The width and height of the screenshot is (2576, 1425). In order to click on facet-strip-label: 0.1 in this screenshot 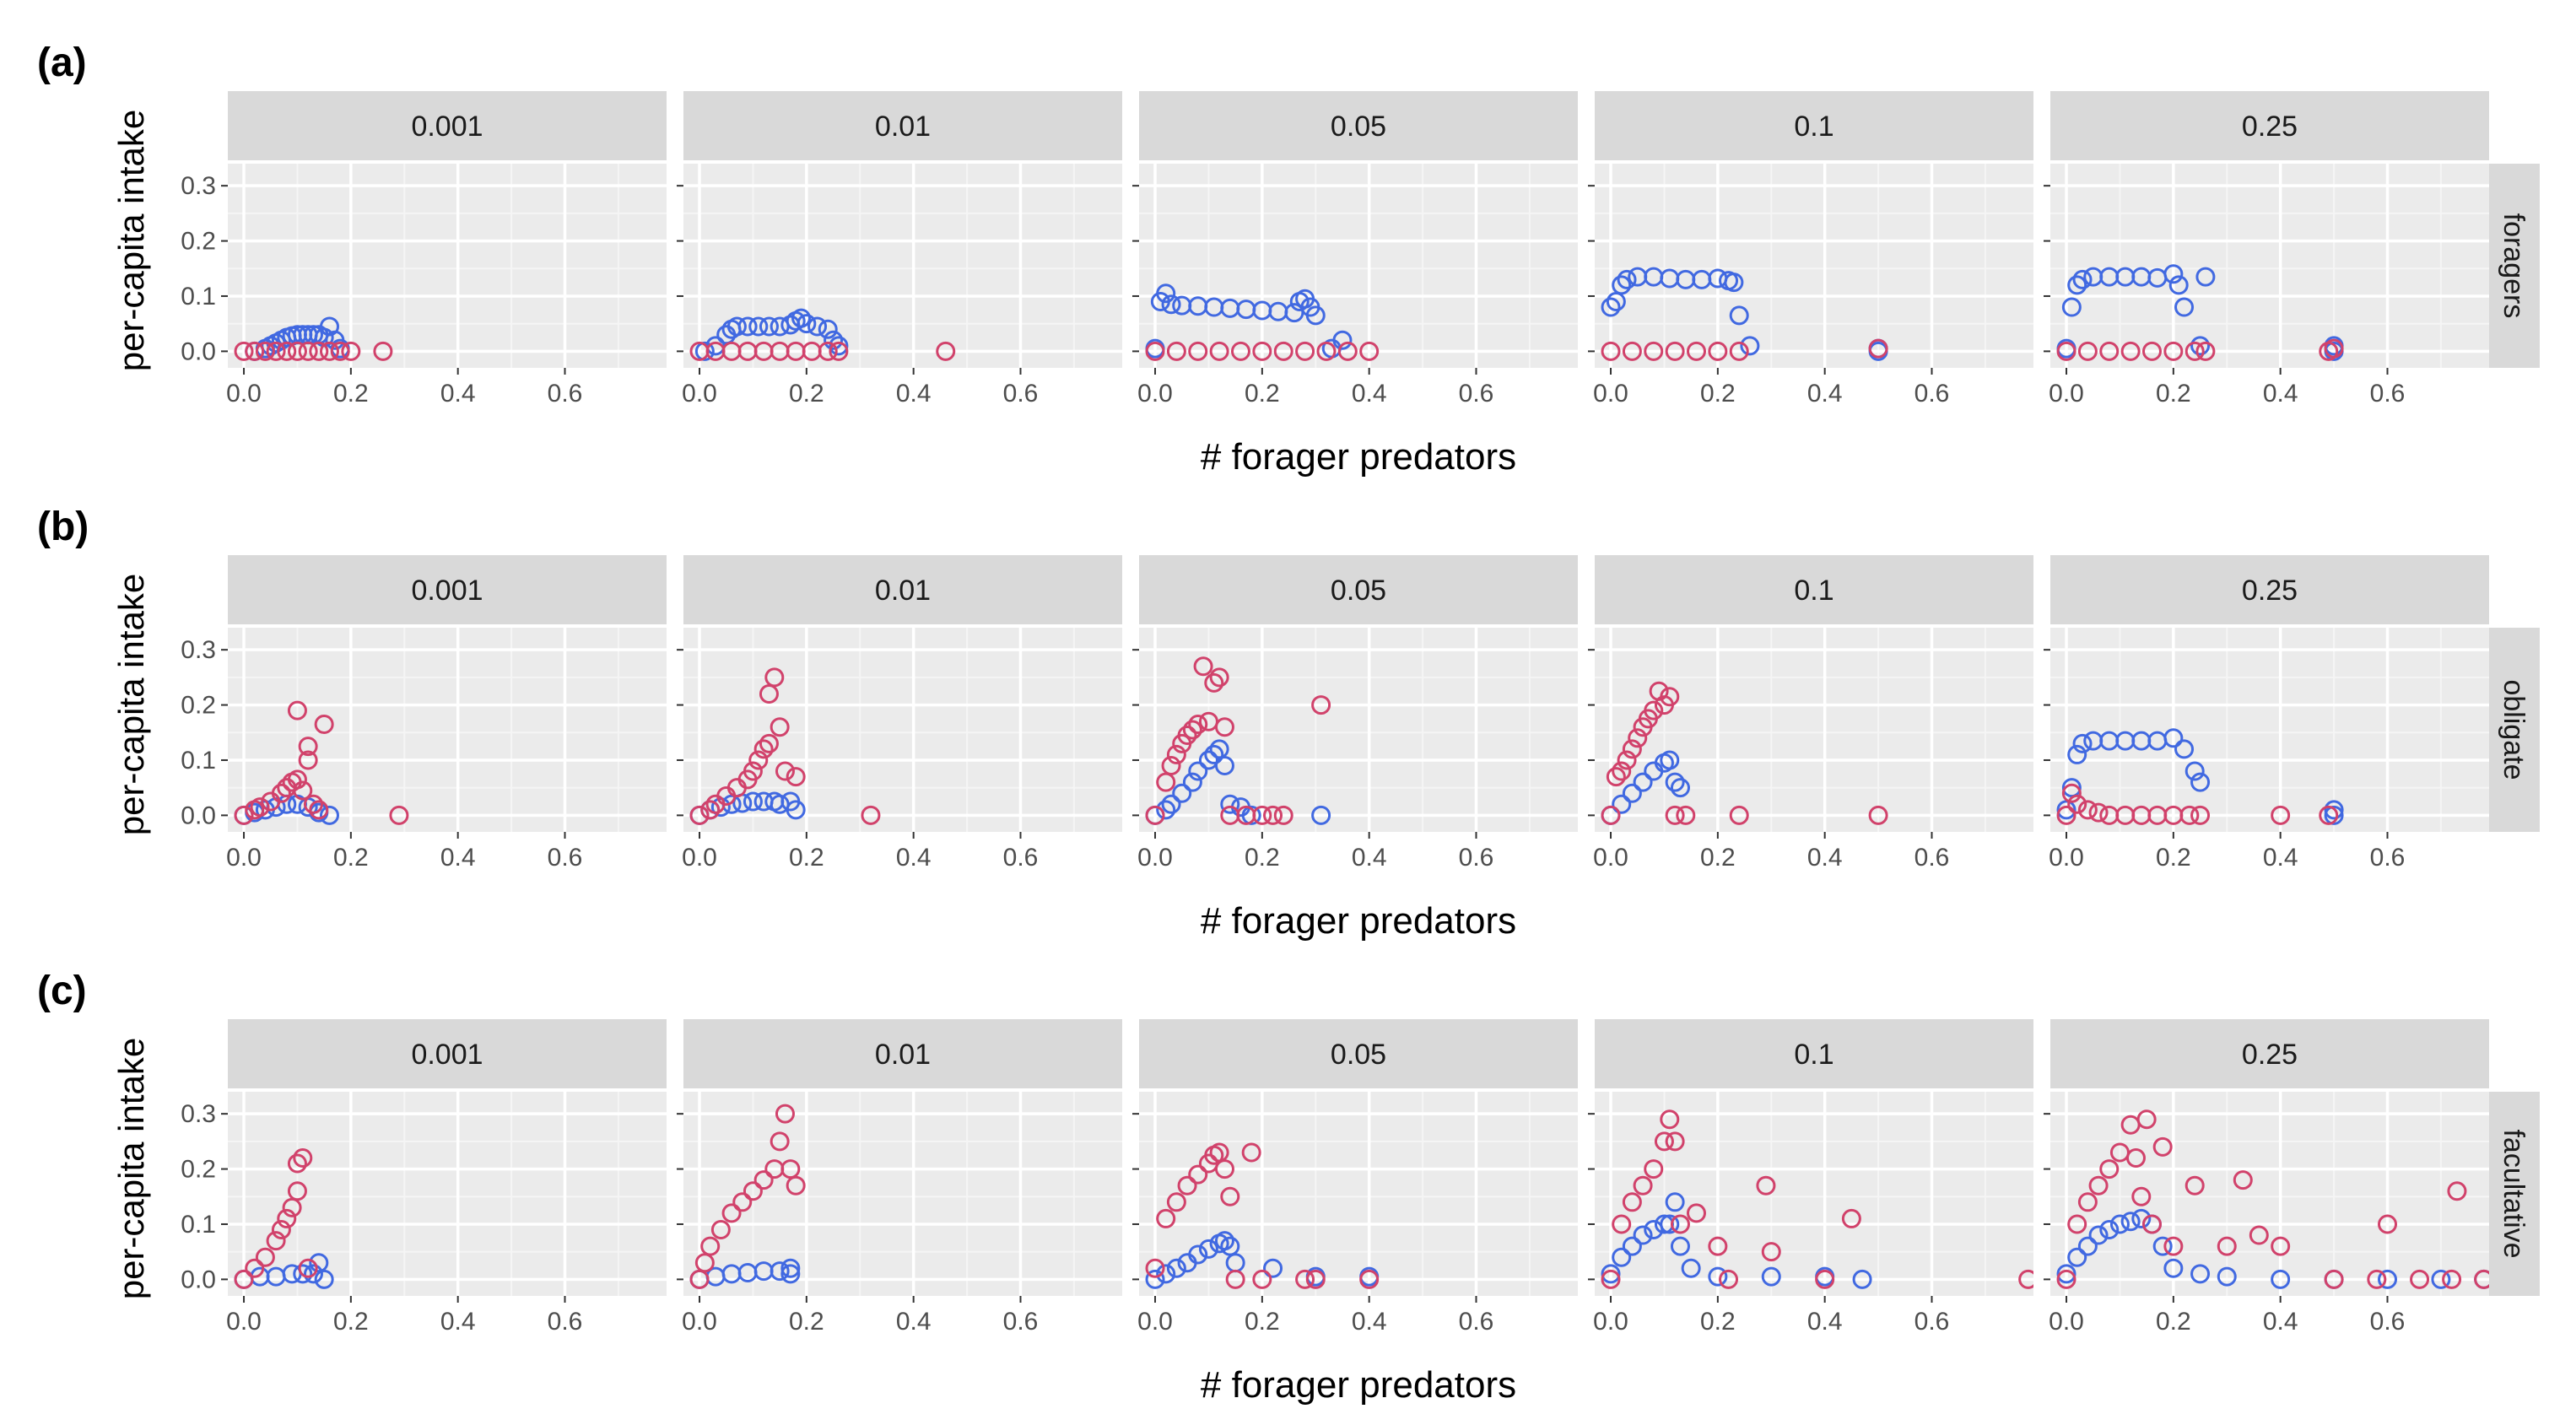, I will do `click(1813, 1055)`.